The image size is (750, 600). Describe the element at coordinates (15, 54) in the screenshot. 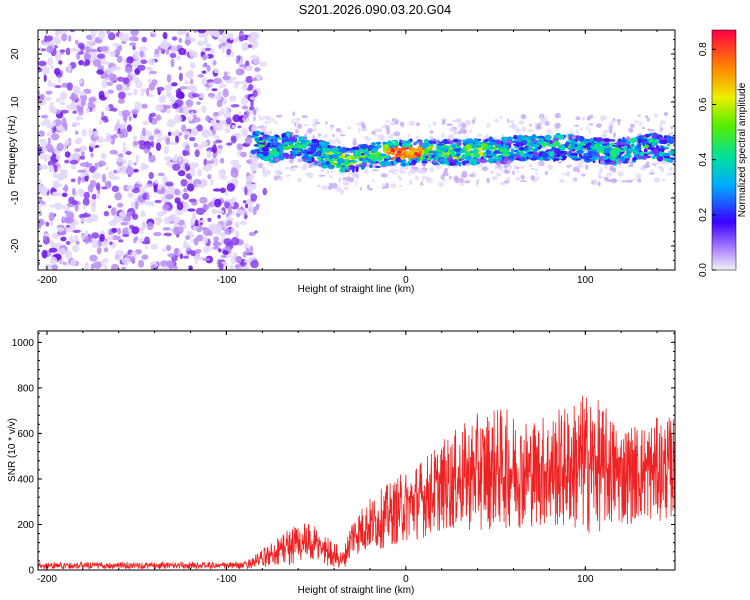

I see `y-tick-label: 20` at that location.